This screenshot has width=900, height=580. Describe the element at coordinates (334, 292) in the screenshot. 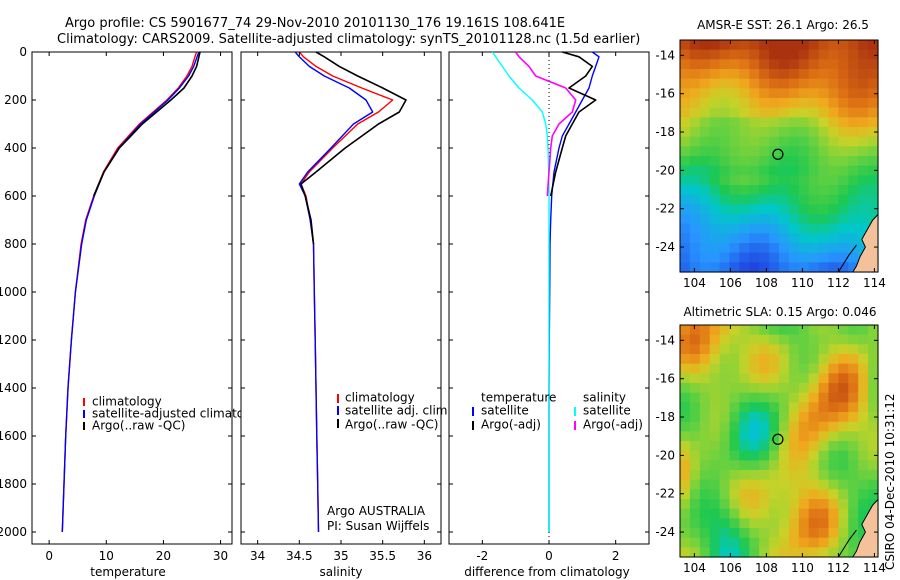

I see `series-line-satellite-adj-clim` at that location.